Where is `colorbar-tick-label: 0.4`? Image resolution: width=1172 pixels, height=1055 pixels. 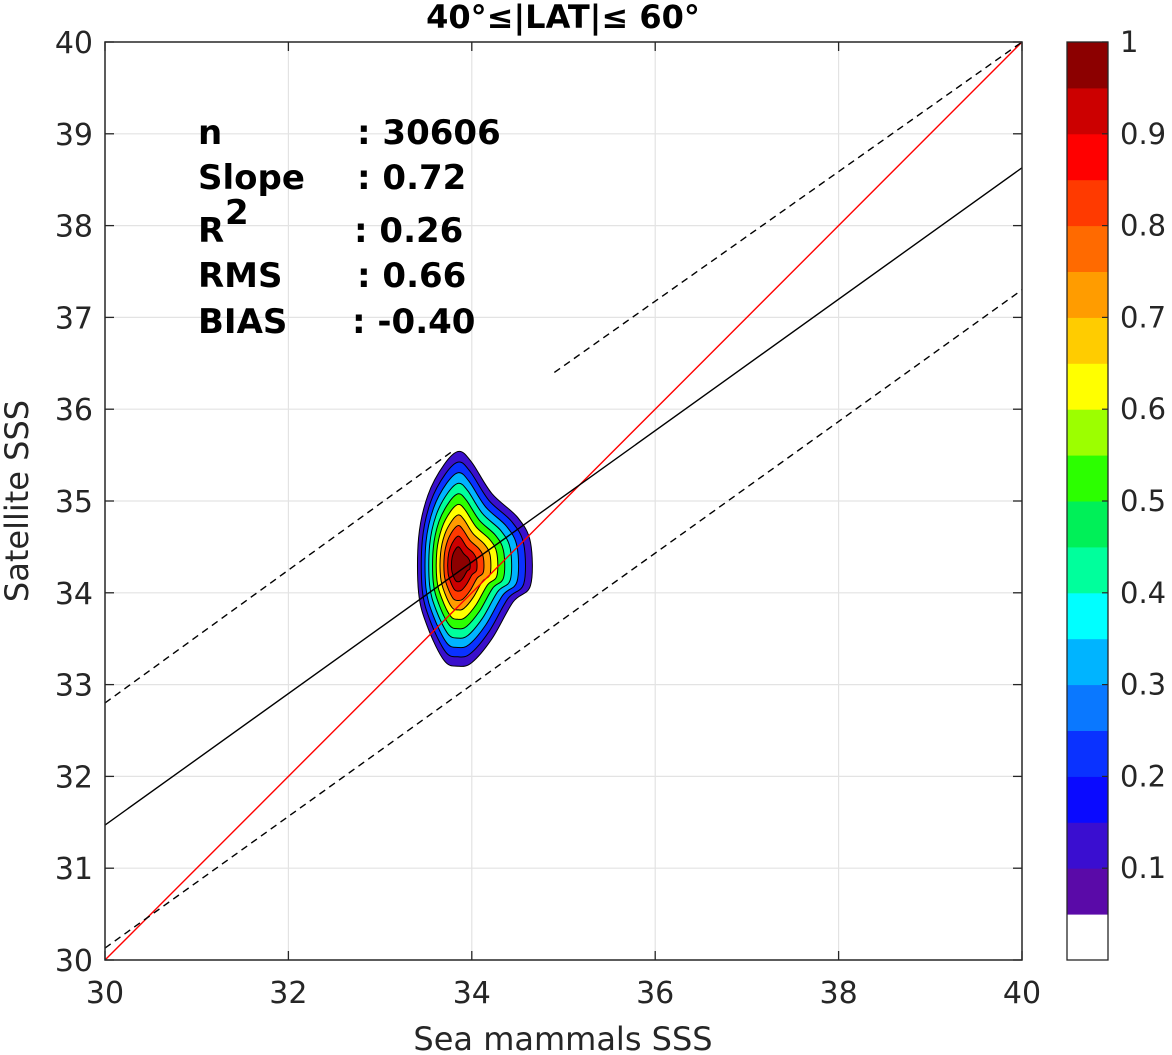
colorbar-tick-label: 0.4 is located at coordinates (1143, 593).